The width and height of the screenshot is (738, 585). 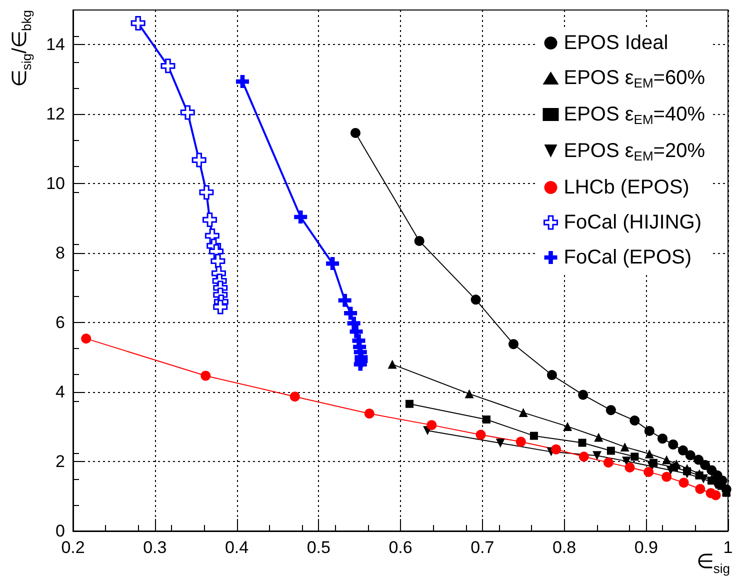 What do you see at coordinates (633, 223) in the screenshot?
I see `legend-label: FoCal (HIJING)` at bounding box center [633, 223].